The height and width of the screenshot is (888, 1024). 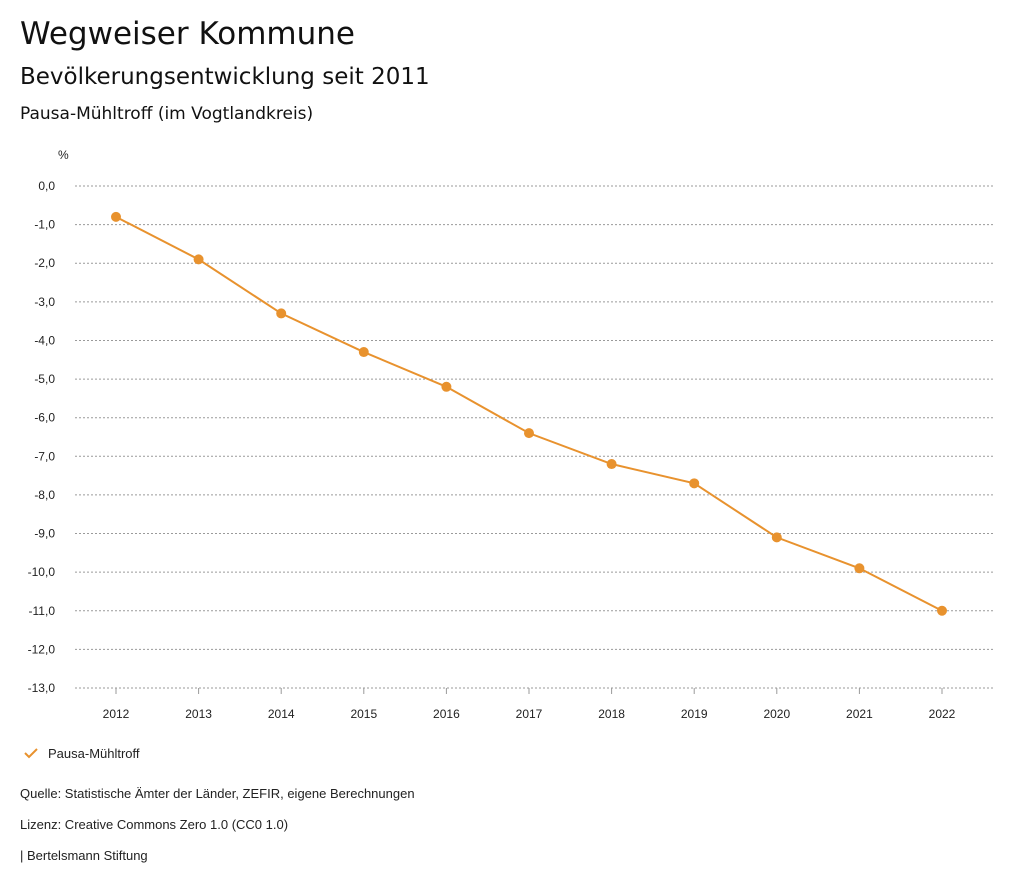 I want to click on y-tick-label: -6,0, so click(x=44, y=418).